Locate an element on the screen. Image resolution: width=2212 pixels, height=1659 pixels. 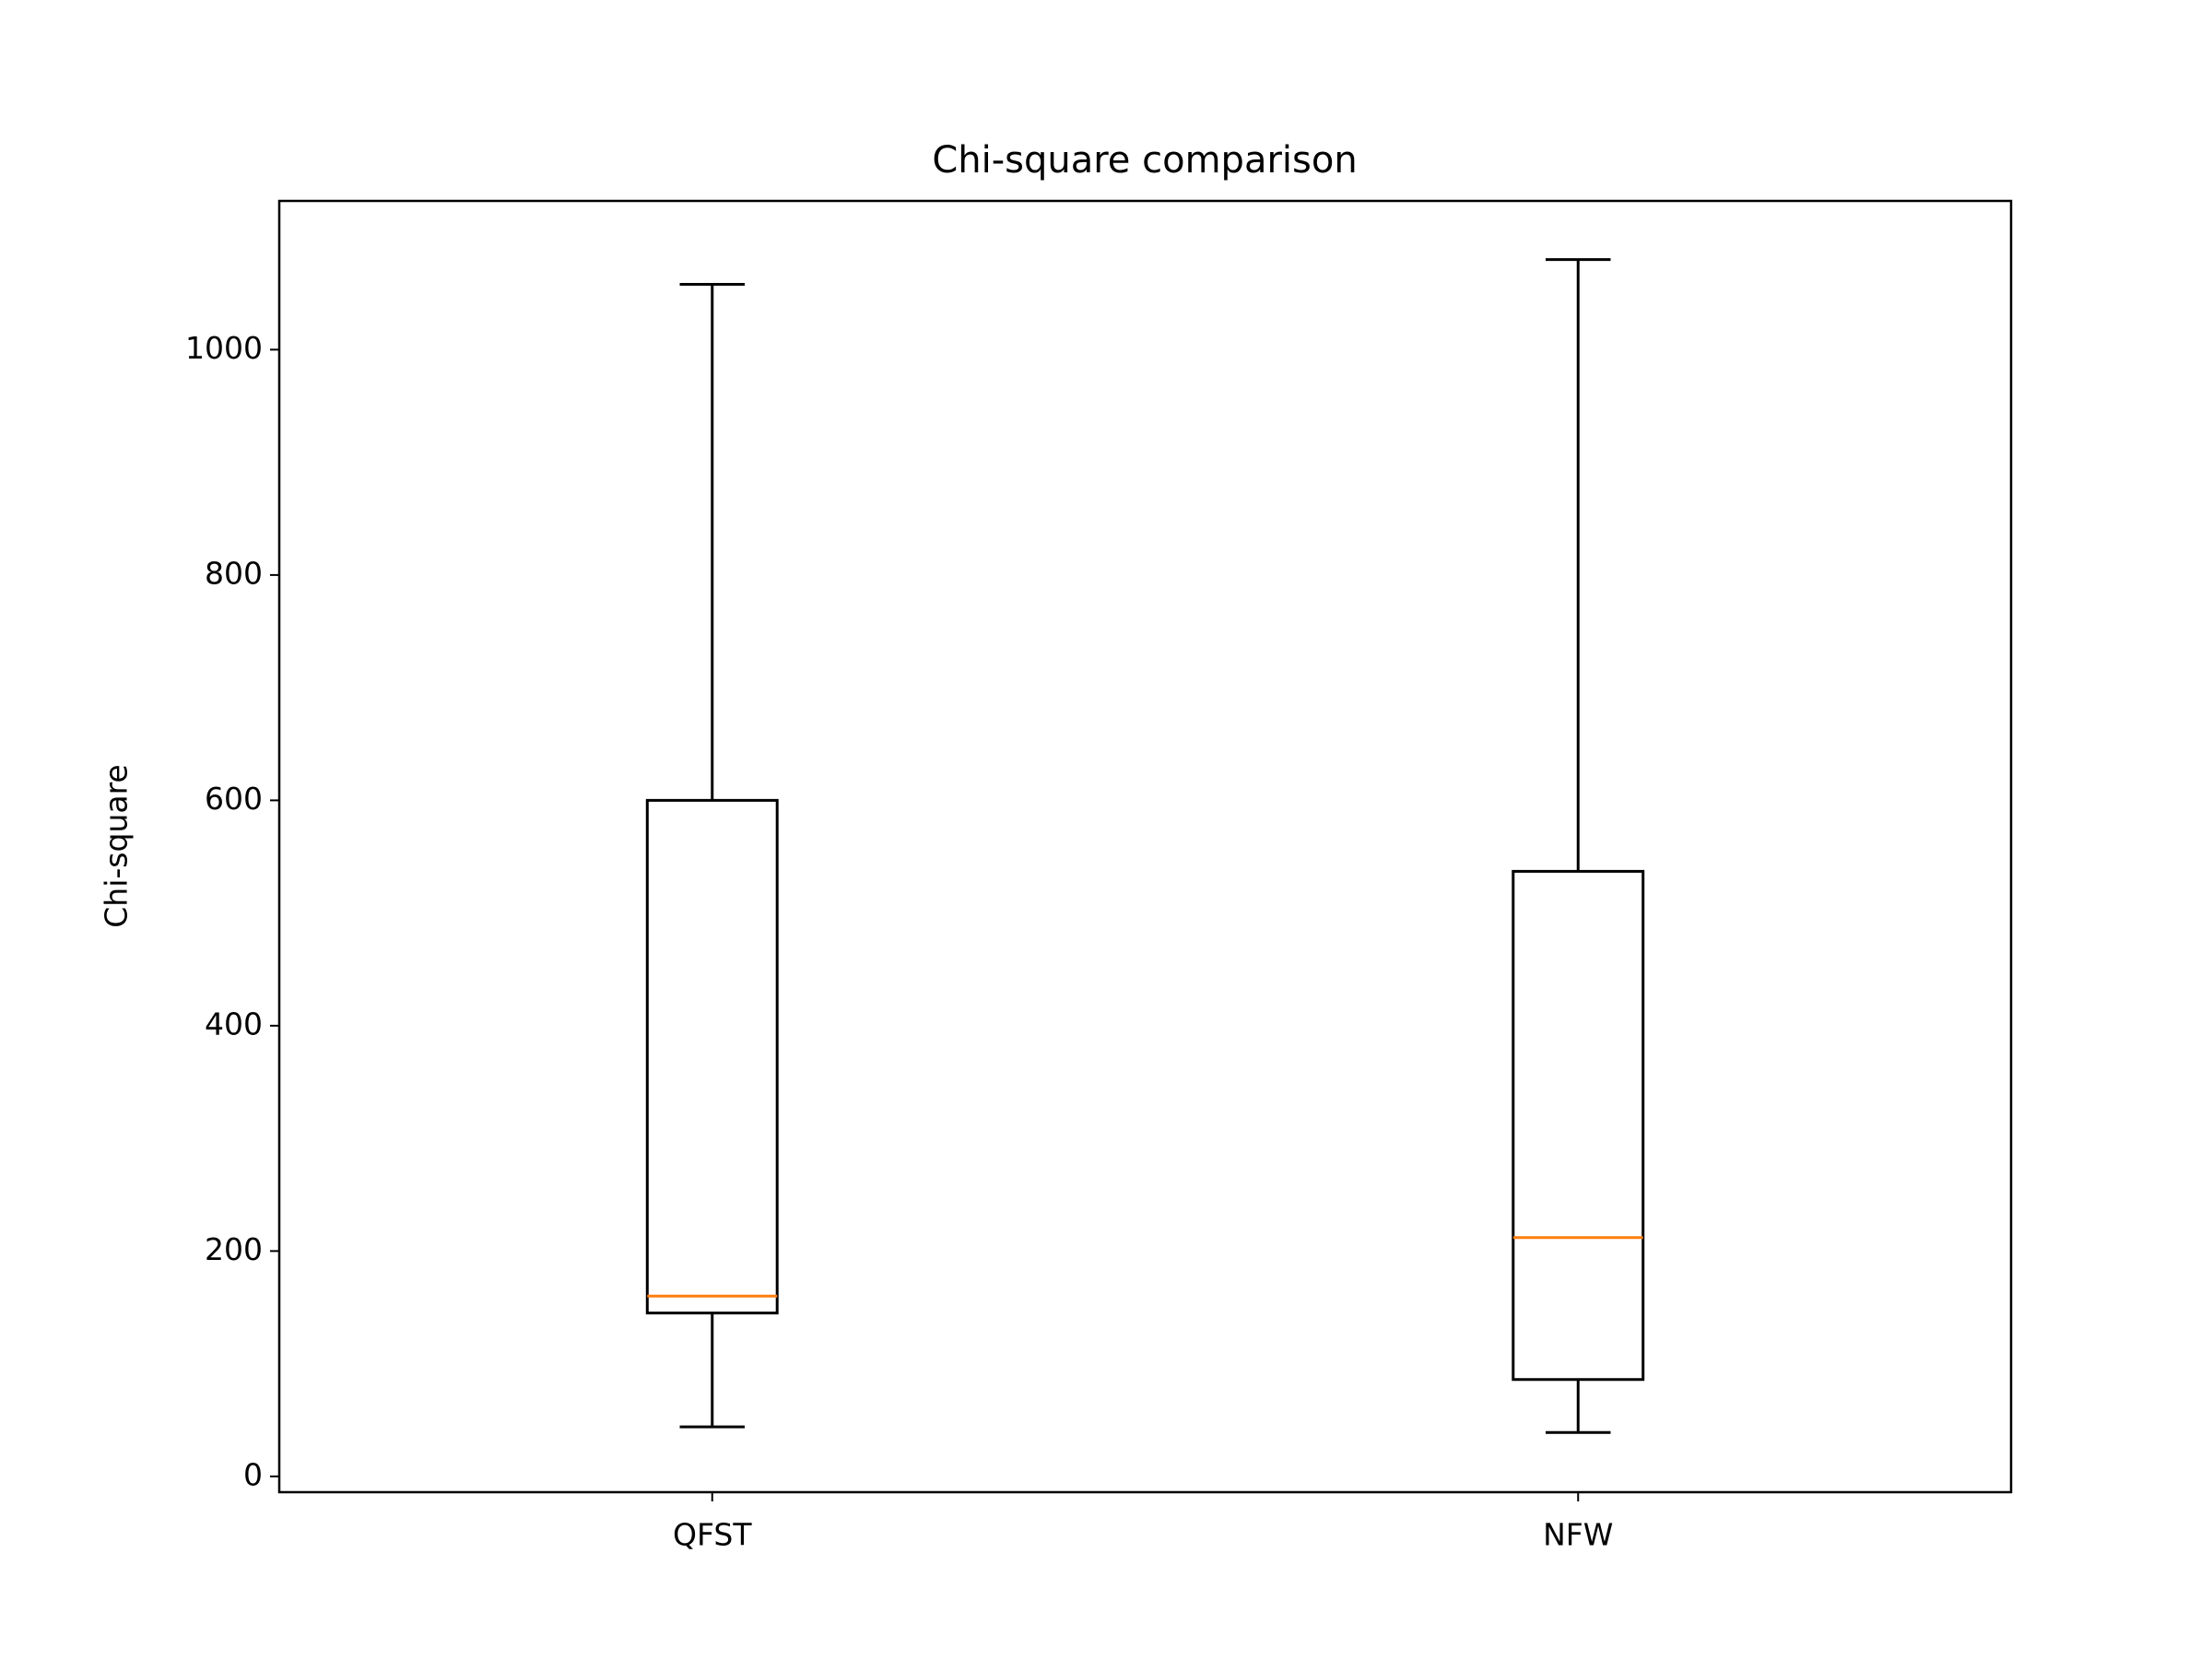
y-tick-label: 200 is located at coordinates (234, 1249).